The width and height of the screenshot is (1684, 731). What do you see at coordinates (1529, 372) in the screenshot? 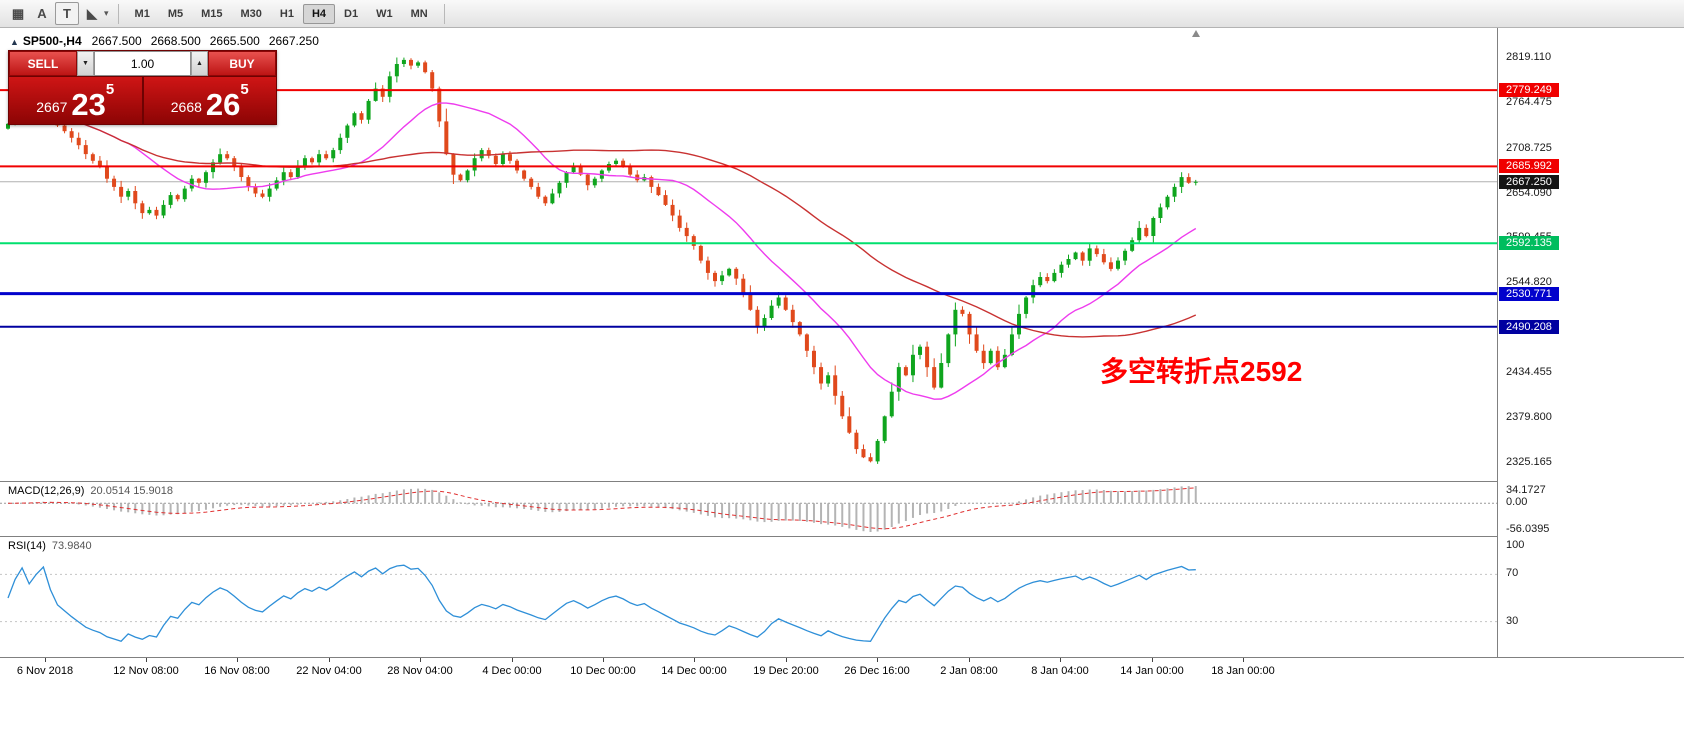
I see `price-tick: 2434.455` at bounding box center [1529, 372].